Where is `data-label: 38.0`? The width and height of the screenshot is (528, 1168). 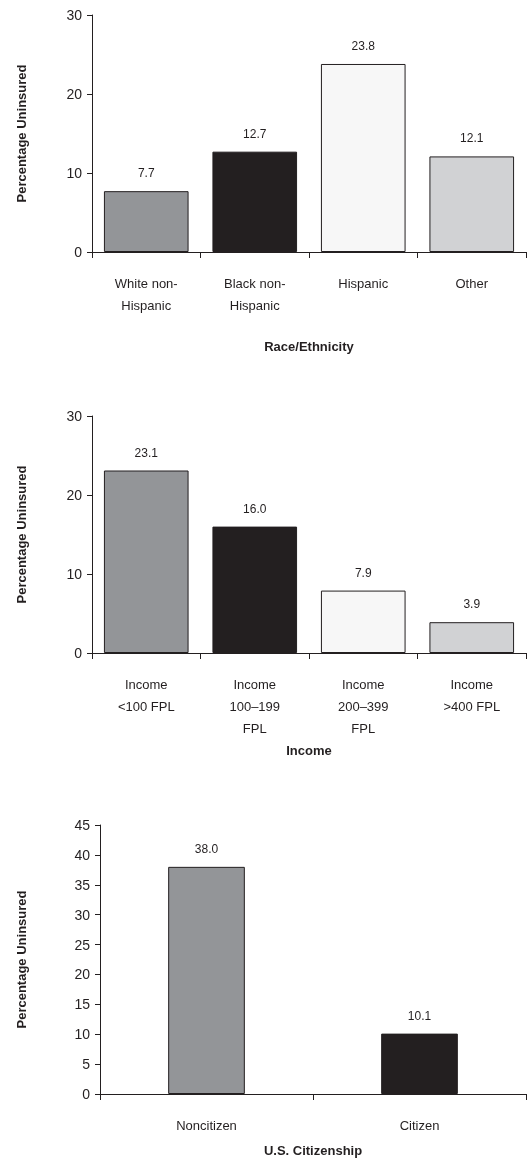
data-label: 38.0 is located at coordinates (206, 848).